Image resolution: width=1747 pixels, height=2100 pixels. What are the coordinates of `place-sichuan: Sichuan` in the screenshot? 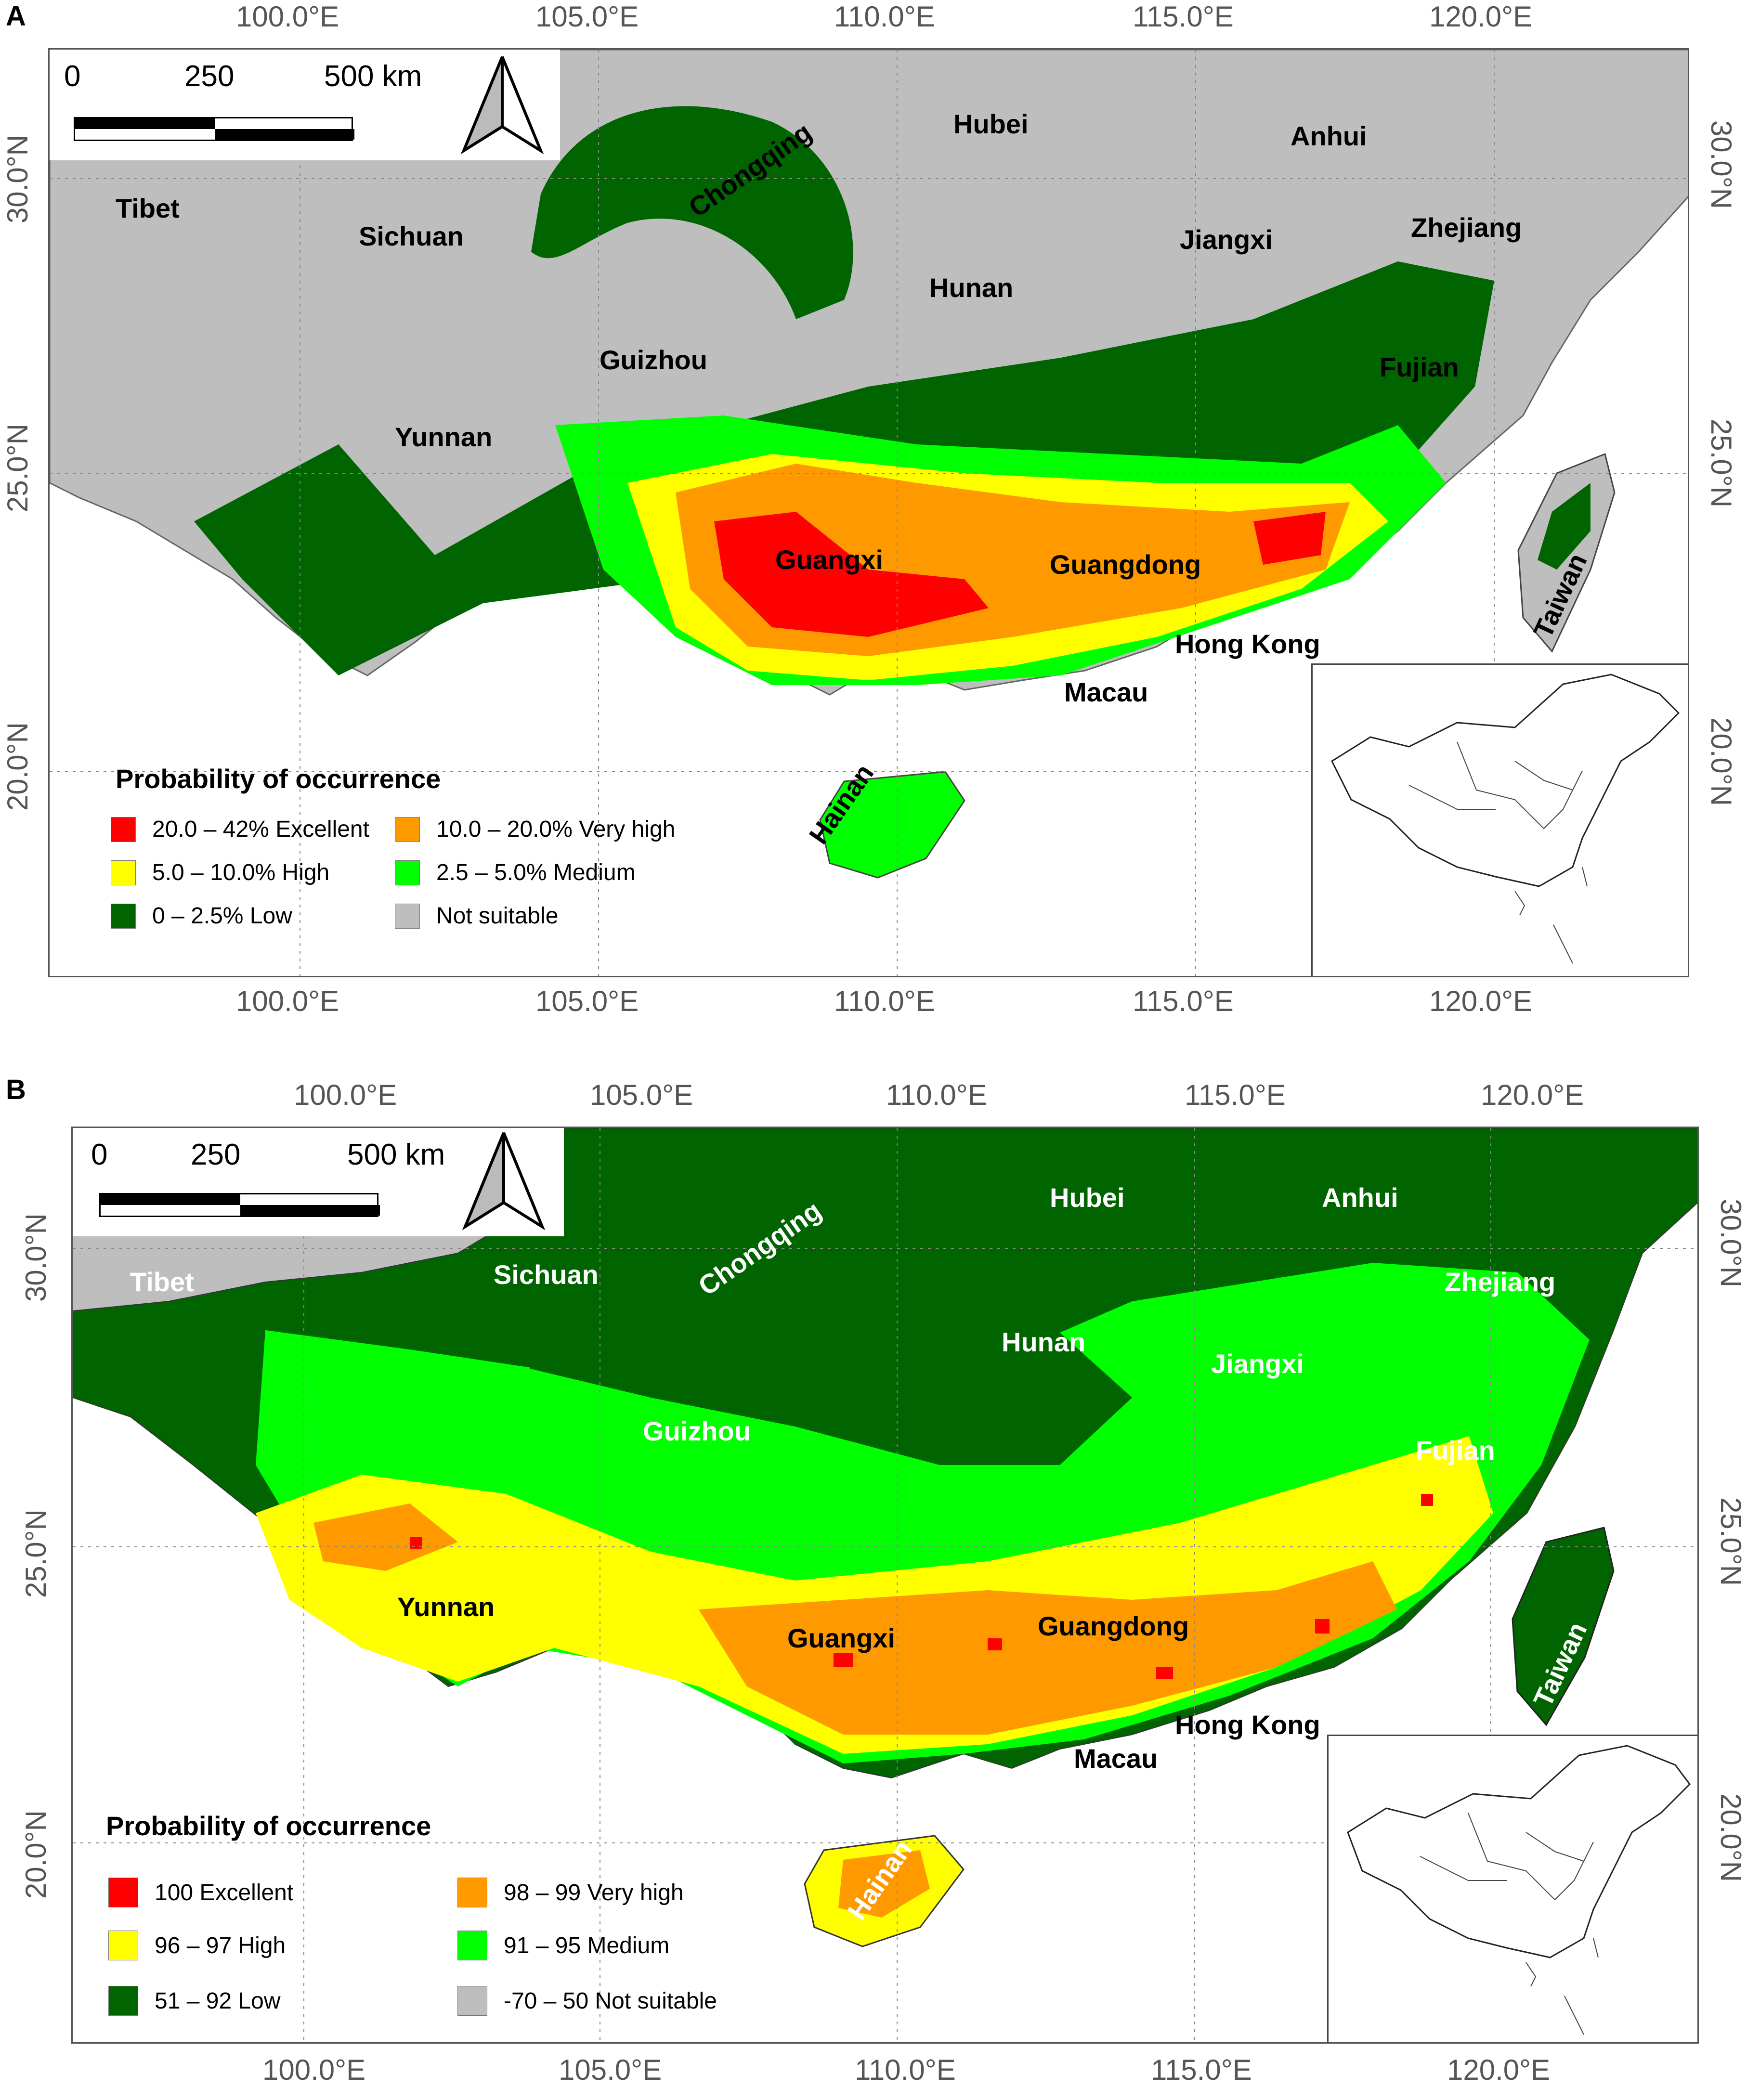 It's located at (546, 1274).